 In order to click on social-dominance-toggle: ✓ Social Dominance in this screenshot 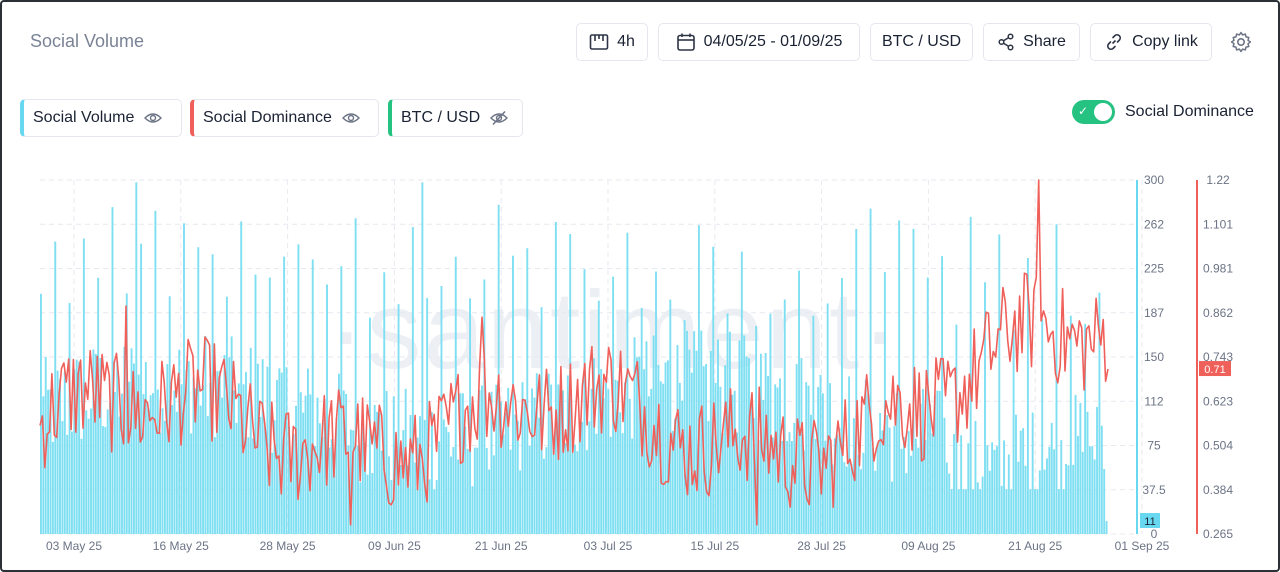, I will do `click(1163, 112)`.